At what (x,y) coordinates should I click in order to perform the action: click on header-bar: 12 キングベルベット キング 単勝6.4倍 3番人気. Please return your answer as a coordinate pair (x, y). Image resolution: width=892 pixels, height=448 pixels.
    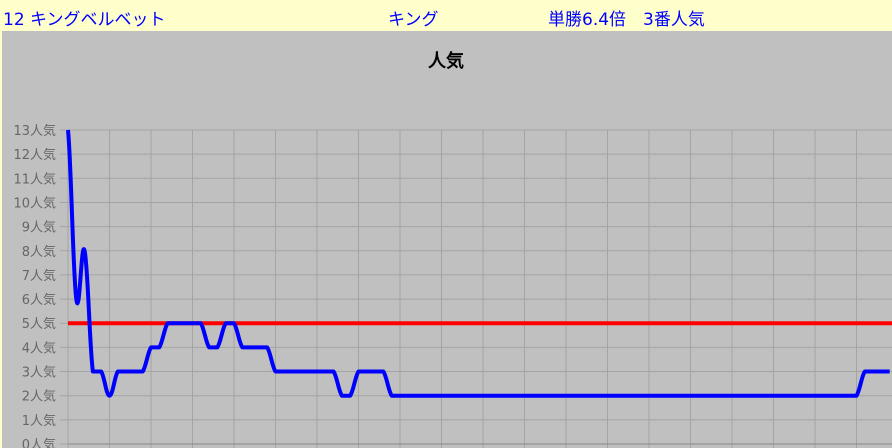
    Looking at the image, I should click on (446, 15).